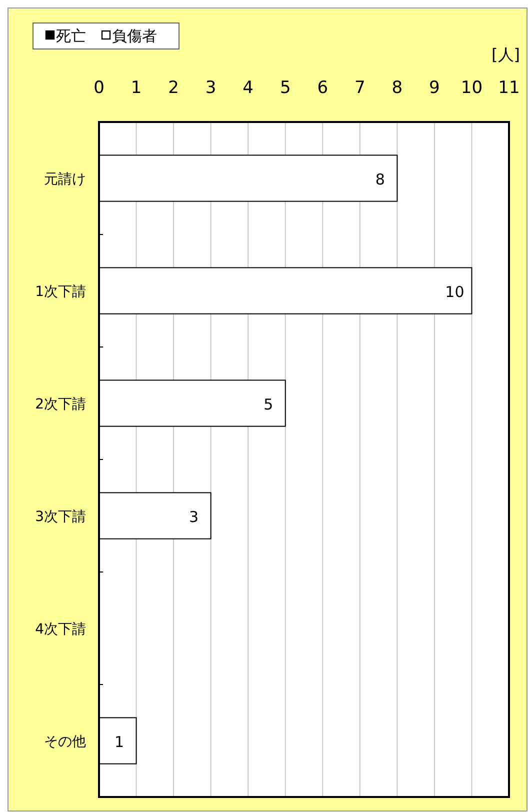 This screenshot has height=812, width=528. What do you see at coordinates (397, 88) in the screenshot?
I see `x-tick-label: 8` at bounding box center [397, 88].